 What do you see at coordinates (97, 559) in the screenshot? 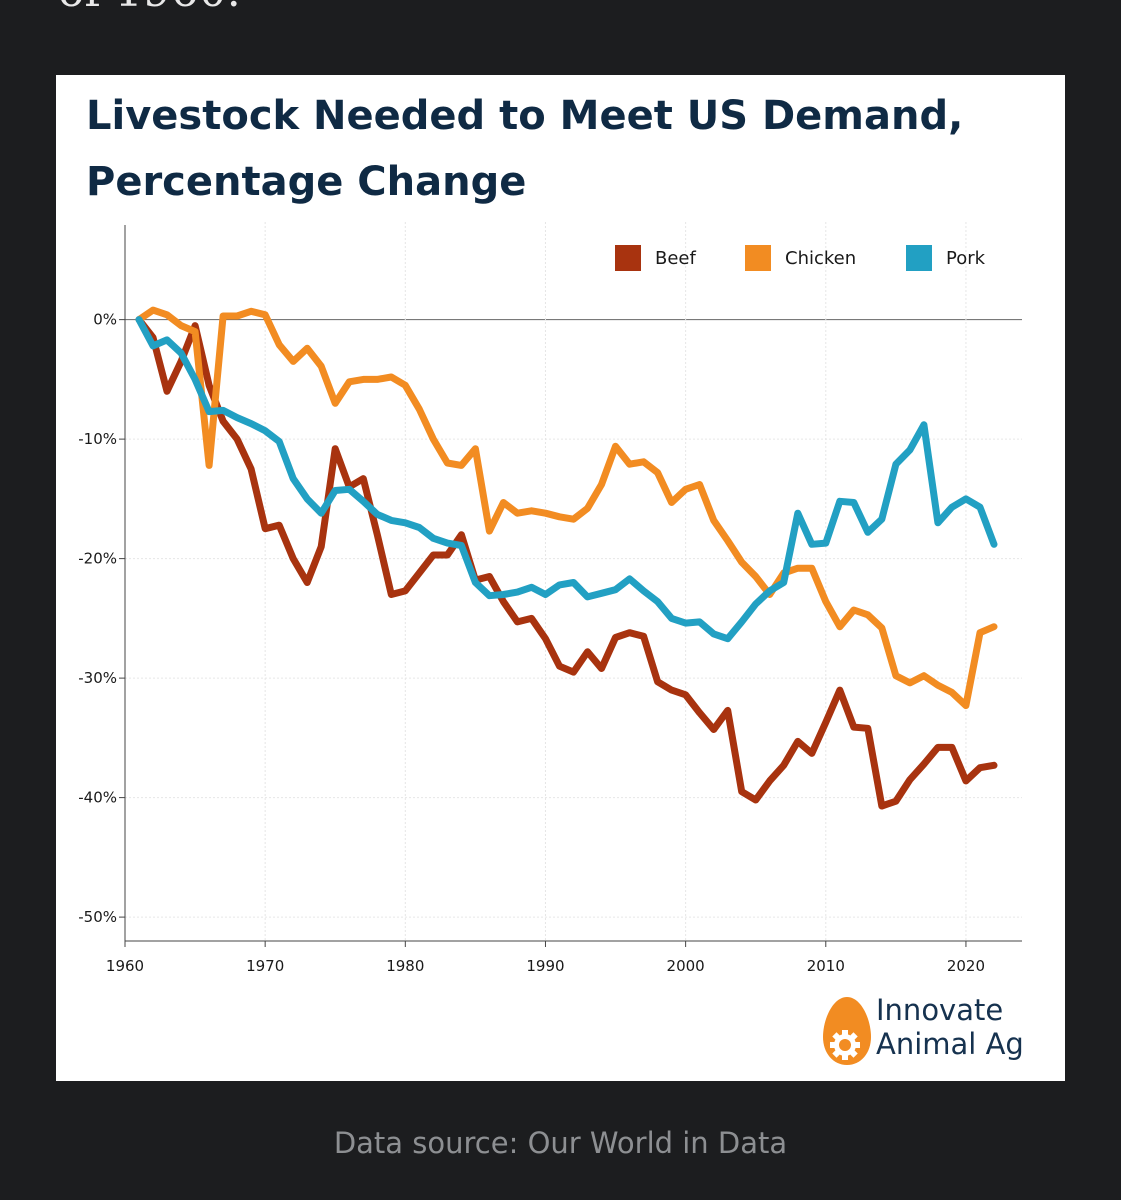
I see `y-tick-label: -20%` at bounding box center [97, 559].